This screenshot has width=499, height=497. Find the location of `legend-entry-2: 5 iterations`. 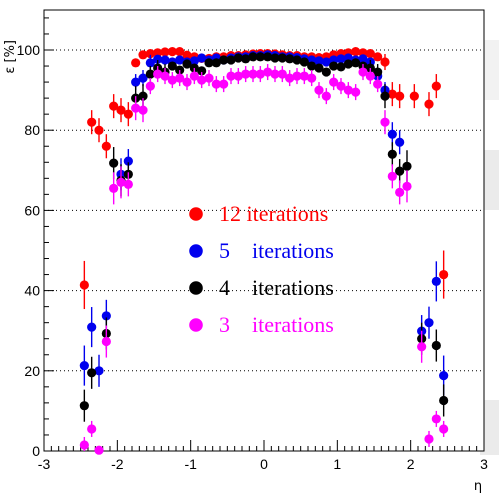

legend-entry-2: 5 iterations is located at coordinates (261, 250).